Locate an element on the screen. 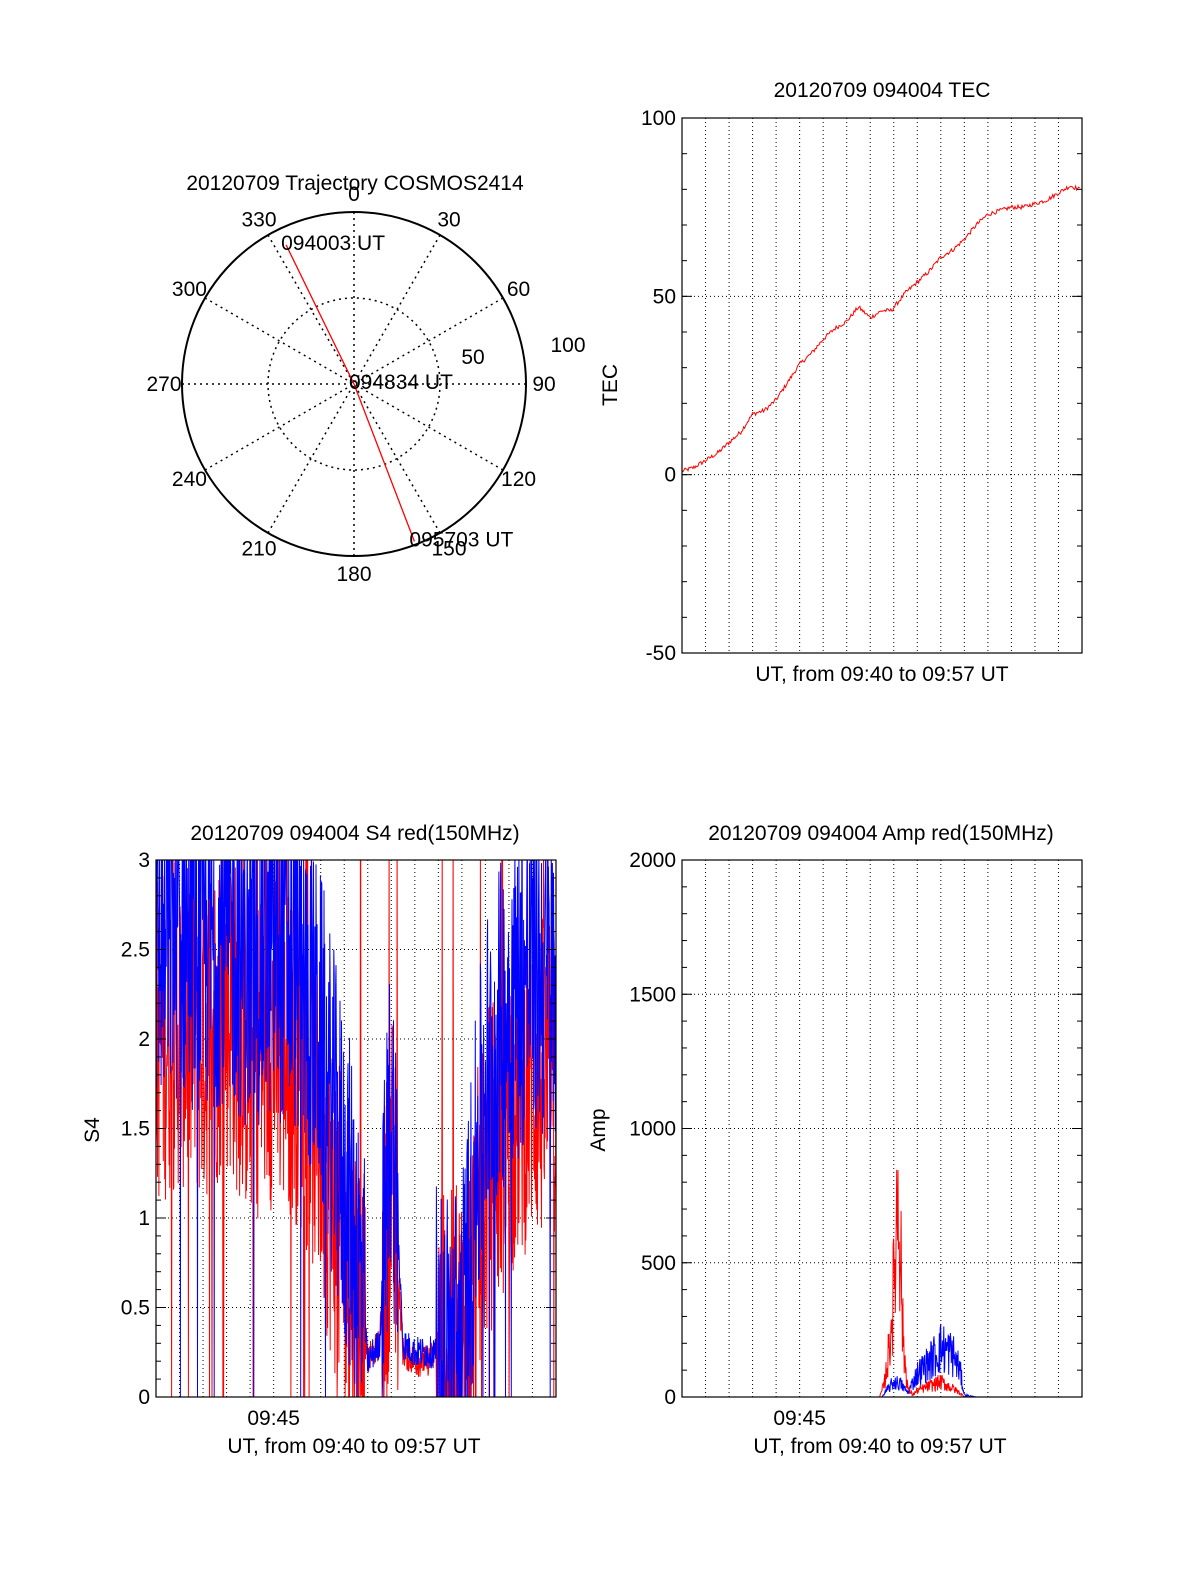 The width and height of the screenshot is (1200, 1575). amp-ticks: 2000 1500 1000 500 0 09:45 is located at coordinates (855, 1139).